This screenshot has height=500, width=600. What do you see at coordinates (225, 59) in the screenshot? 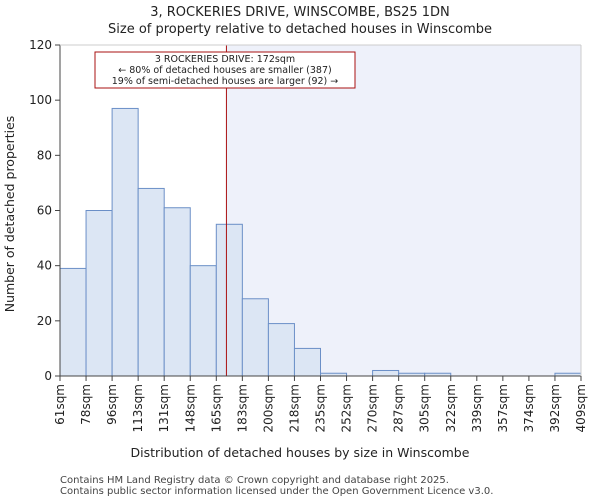
I see `annotation-line-1: 3 ROCKERIES DRIVE: 172sqm` at bounding box center [225, 59].